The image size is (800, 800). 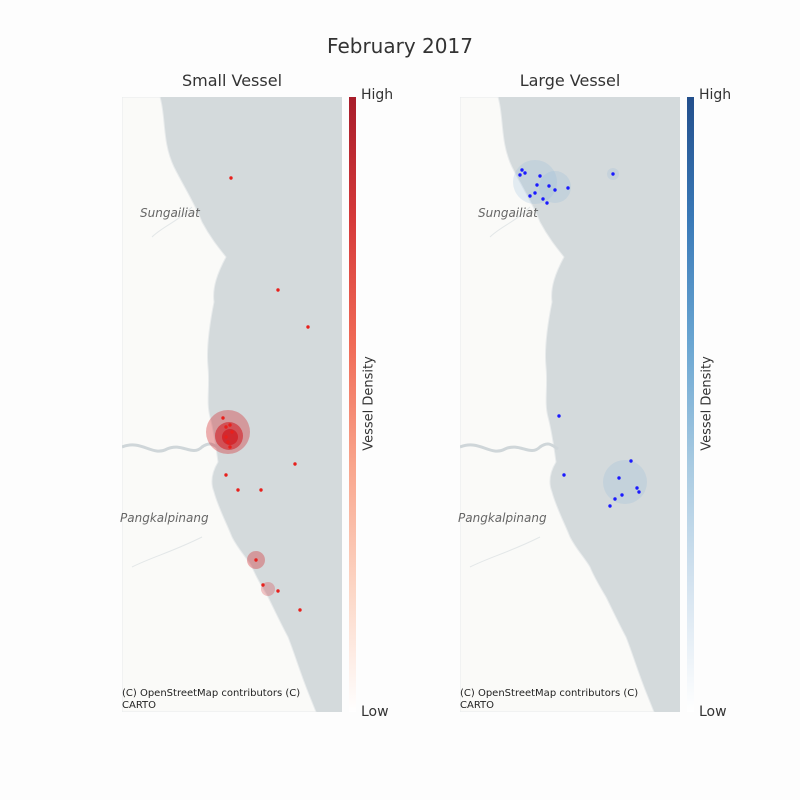 I want to click on panel-title-large-vessel: Large Vessel, so click(x=570, y=80).